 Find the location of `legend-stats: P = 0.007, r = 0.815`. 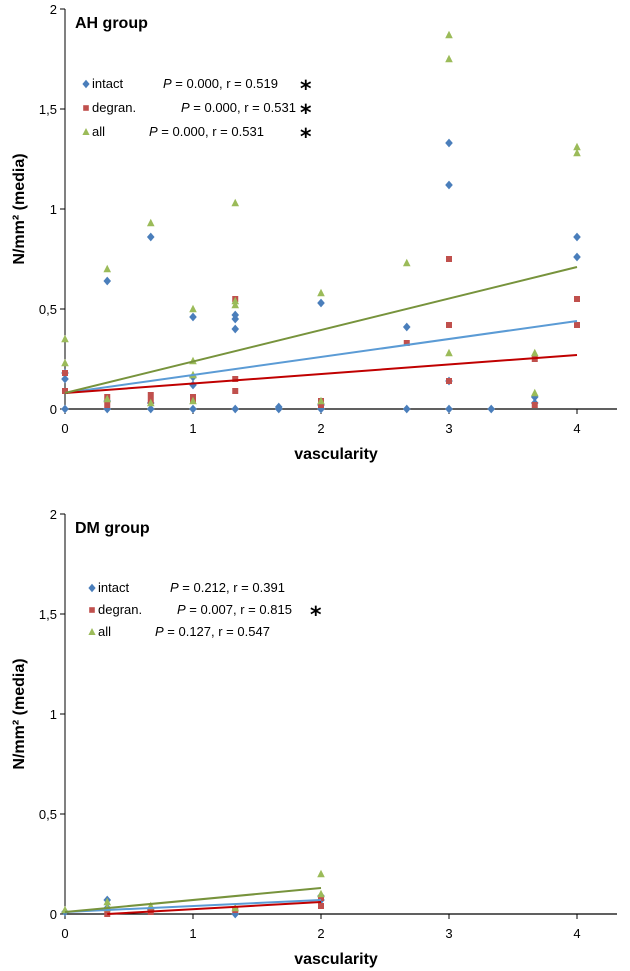

legend-stats: P = 0.007, r = 0.815 is located at coordinates (234, 609).